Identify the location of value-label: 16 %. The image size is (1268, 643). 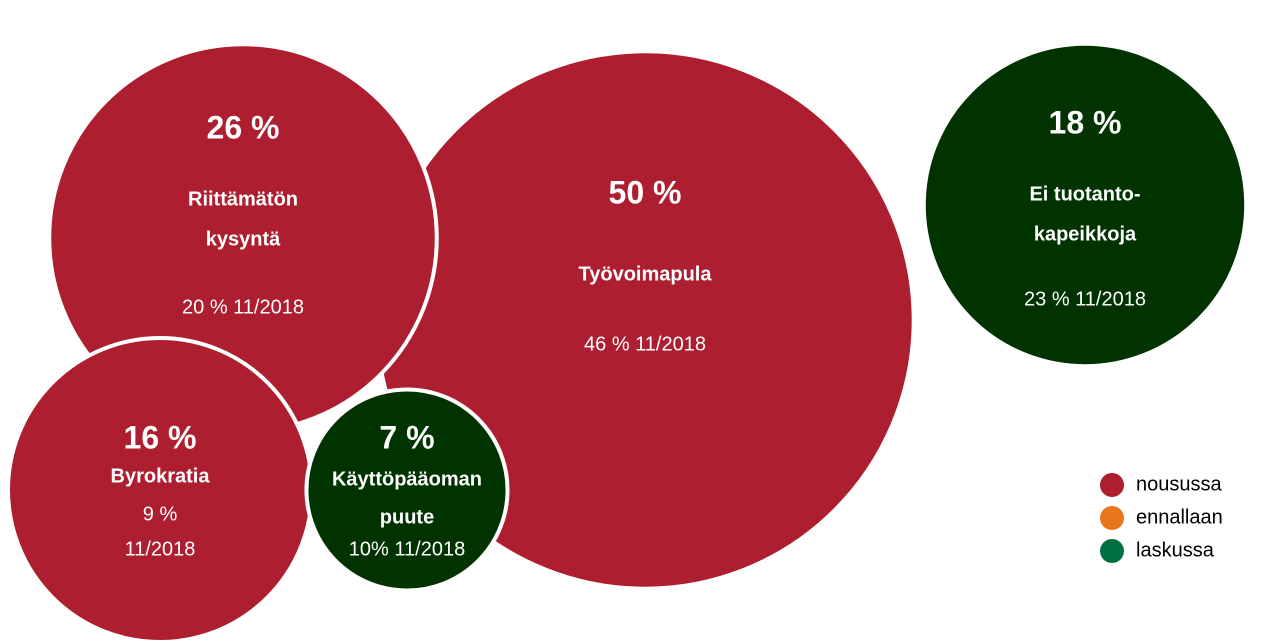
(160, 437).